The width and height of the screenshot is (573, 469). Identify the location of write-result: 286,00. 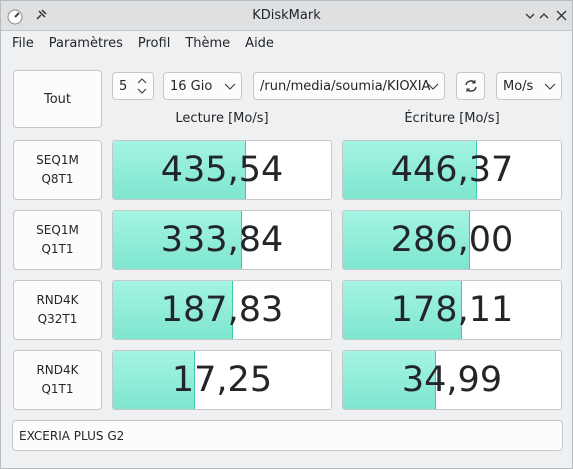
(452, 240).